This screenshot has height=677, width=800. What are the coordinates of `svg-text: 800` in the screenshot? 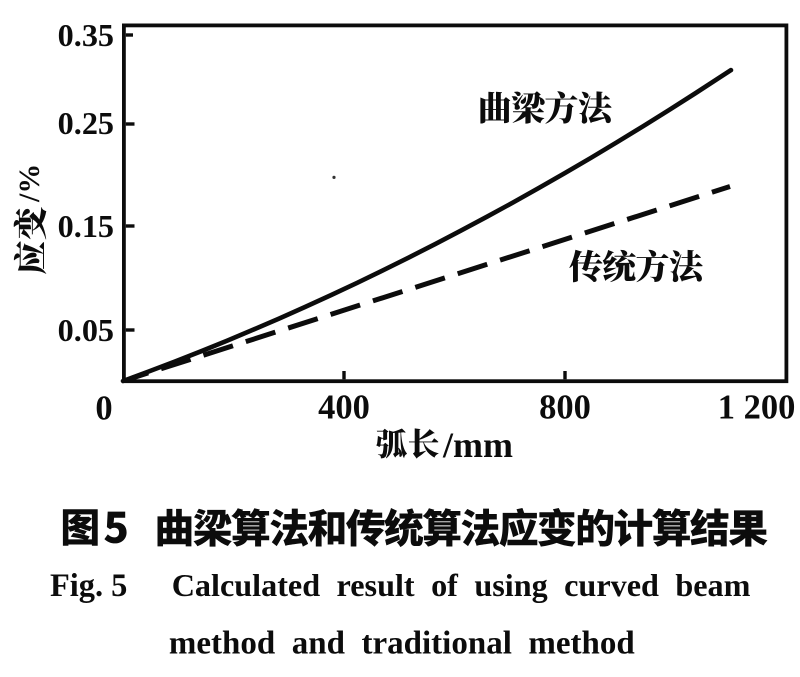 It's located at (565, 408).